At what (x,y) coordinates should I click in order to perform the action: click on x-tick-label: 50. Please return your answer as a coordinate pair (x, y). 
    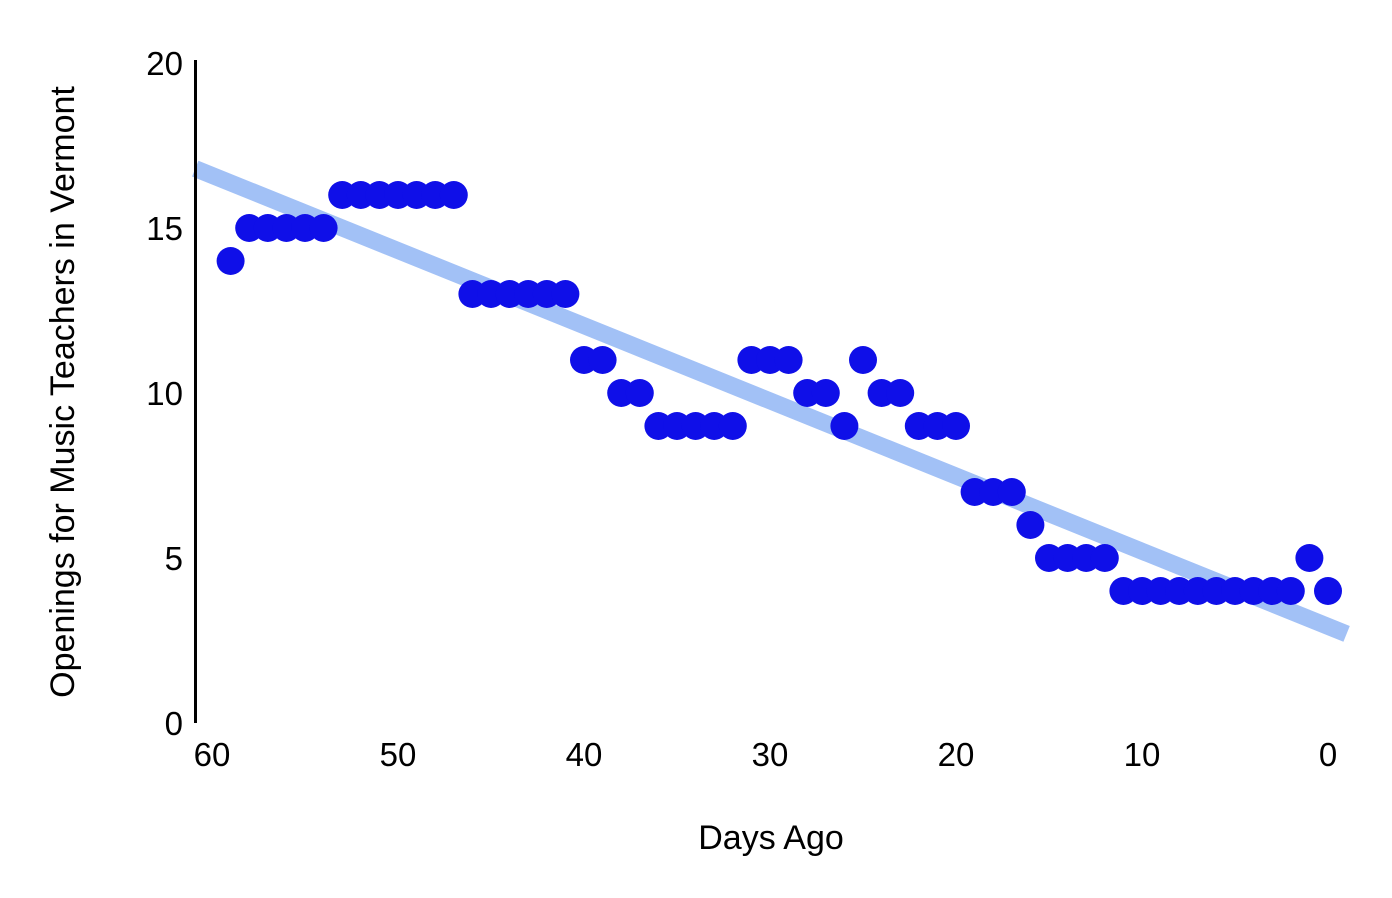
    Looking at the image, I should click on (398, 754).